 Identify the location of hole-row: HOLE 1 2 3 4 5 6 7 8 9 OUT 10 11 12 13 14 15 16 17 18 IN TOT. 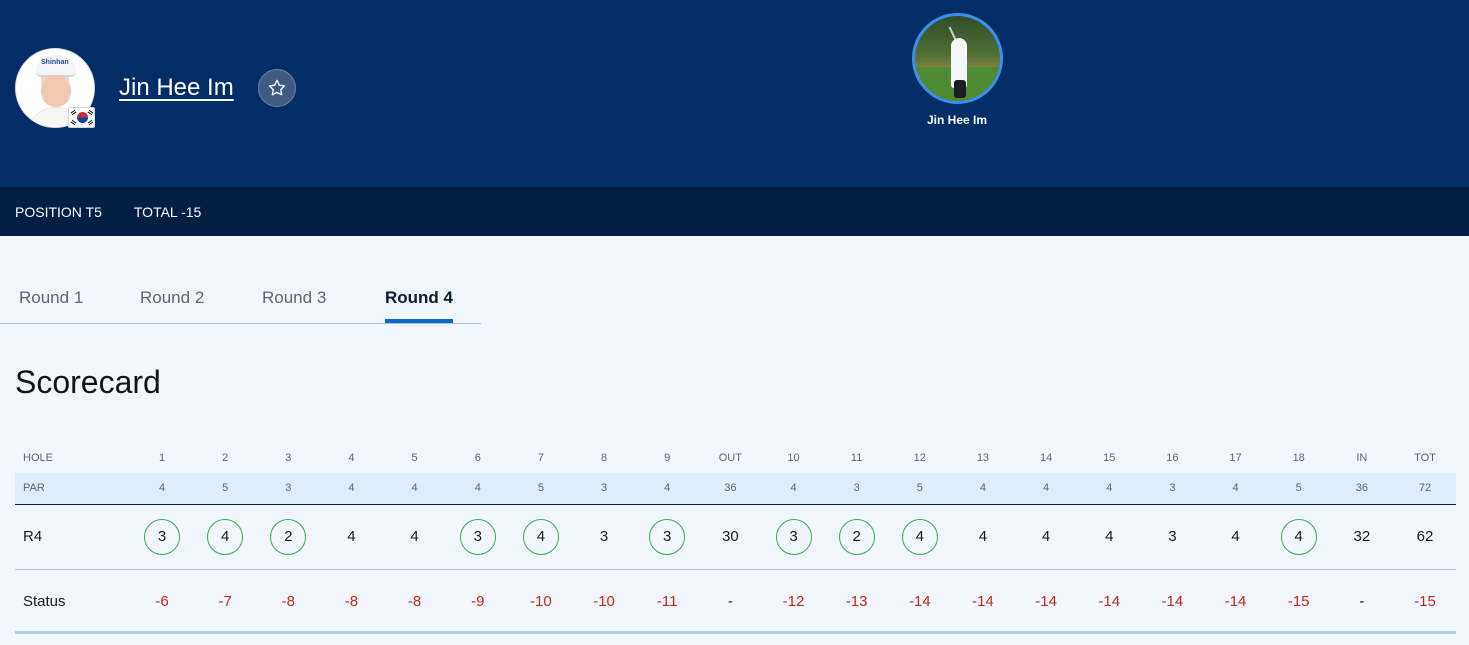
(735, 458).